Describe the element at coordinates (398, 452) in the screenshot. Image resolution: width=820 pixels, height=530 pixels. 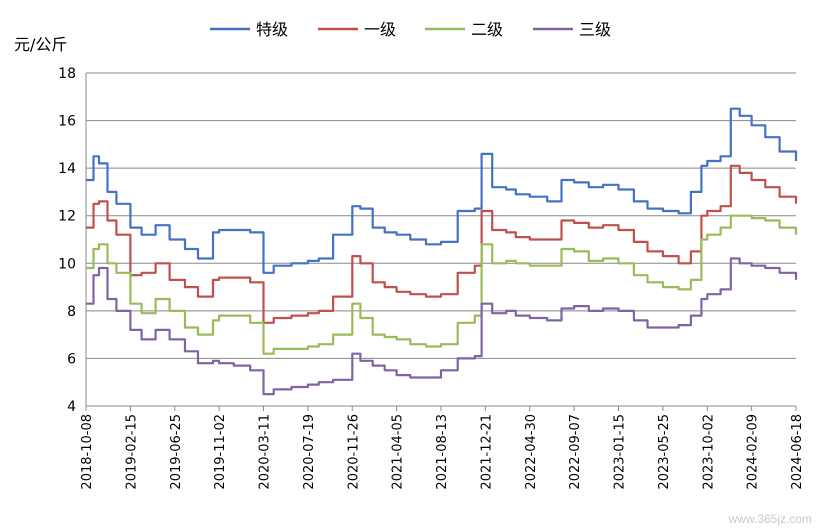
I see `x-tick-label: 2021-04-05` at that location.